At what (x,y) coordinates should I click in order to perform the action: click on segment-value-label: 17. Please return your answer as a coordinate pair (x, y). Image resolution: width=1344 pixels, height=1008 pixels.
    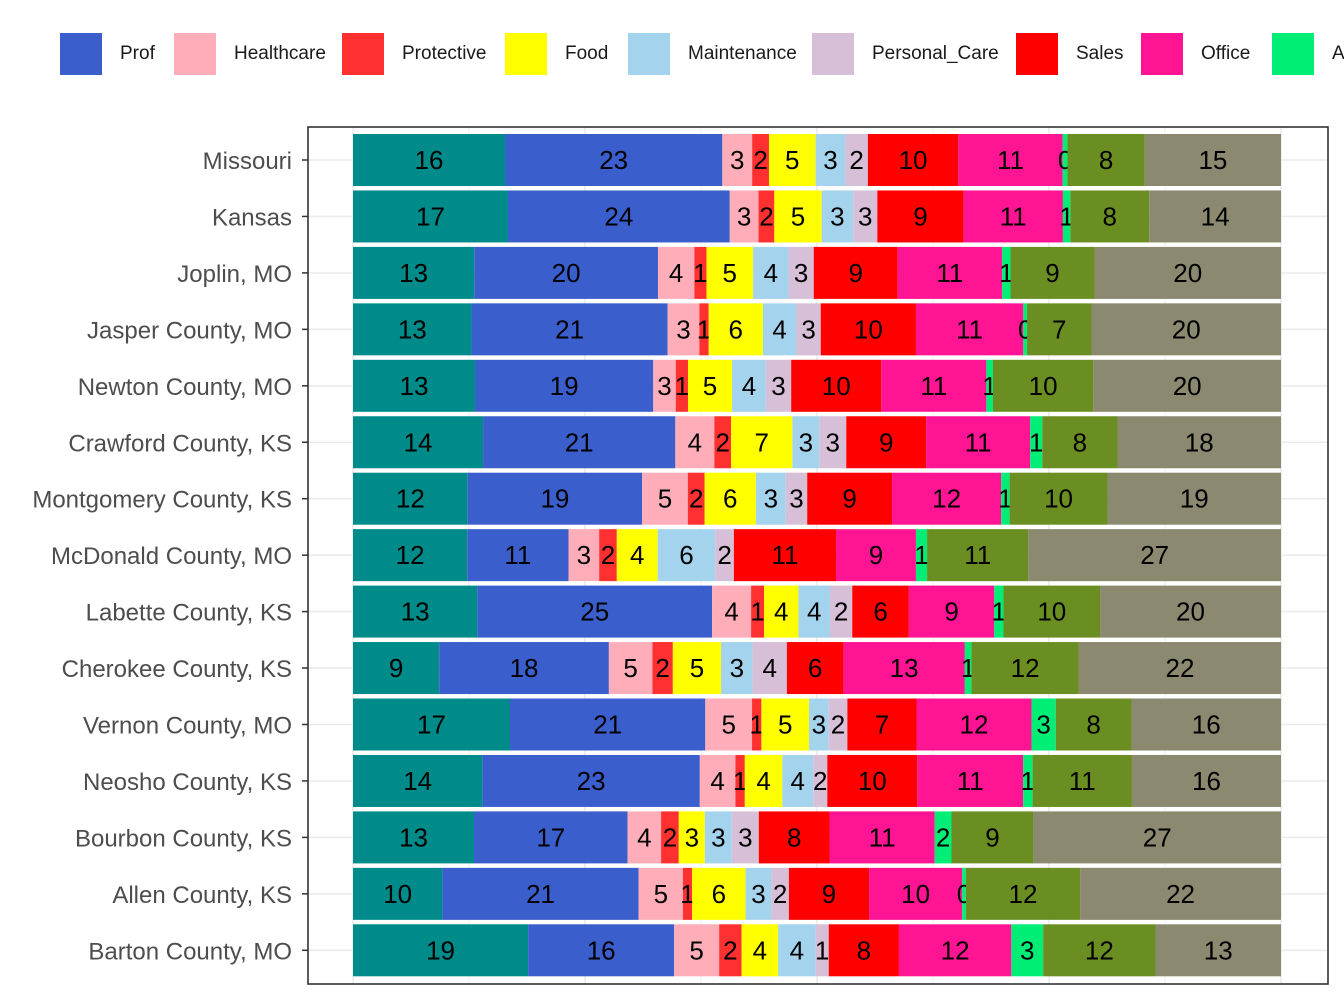
    Looking at the image, I should click on (550, 837).